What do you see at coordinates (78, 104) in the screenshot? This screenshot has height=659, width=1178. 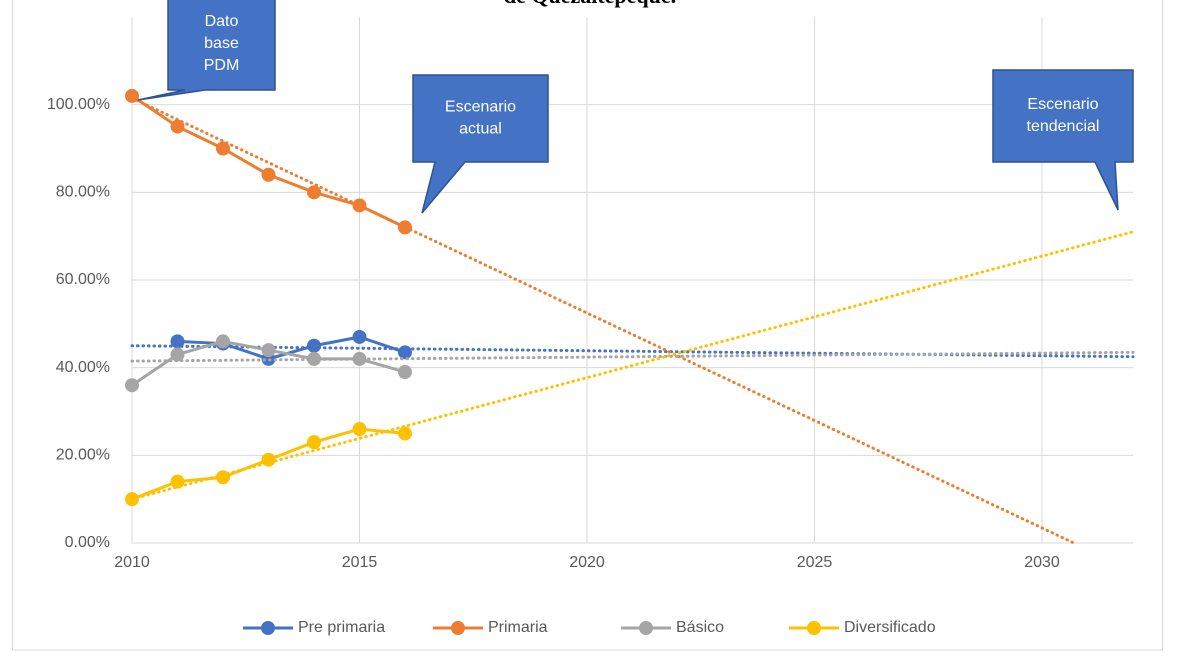 I see `y-tick-label: 100.00%` at bounding box center [78, 104].